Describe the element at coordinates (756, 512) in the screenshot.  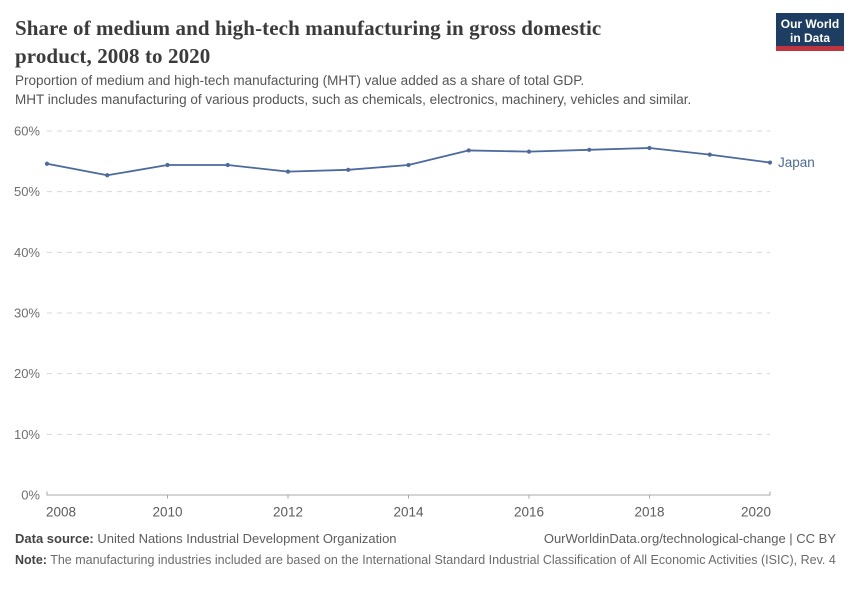
I see `x-axis-label-2020: 2020` at that location.